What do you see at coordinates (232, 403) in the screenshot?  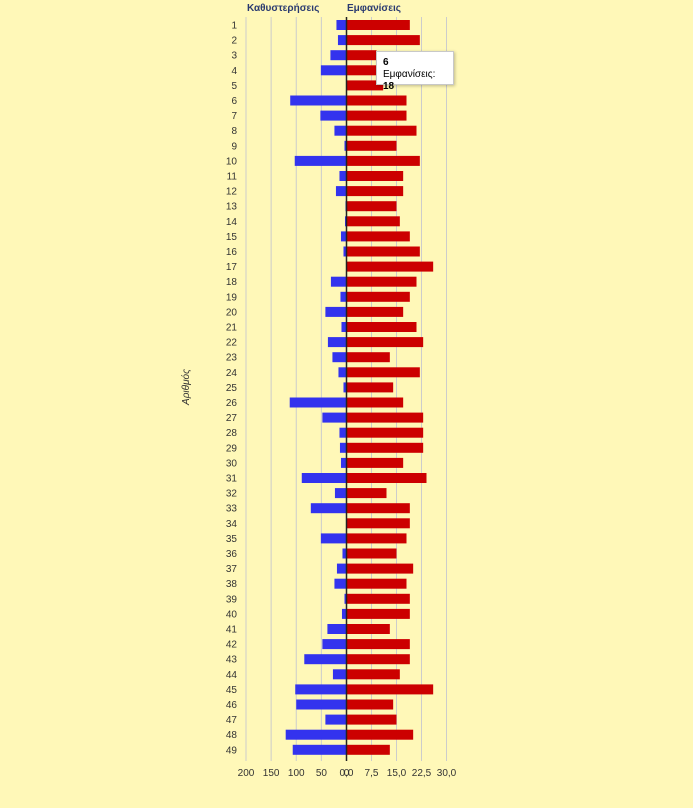 I see `category-label-26: 26` at bounding box center [232, 403].